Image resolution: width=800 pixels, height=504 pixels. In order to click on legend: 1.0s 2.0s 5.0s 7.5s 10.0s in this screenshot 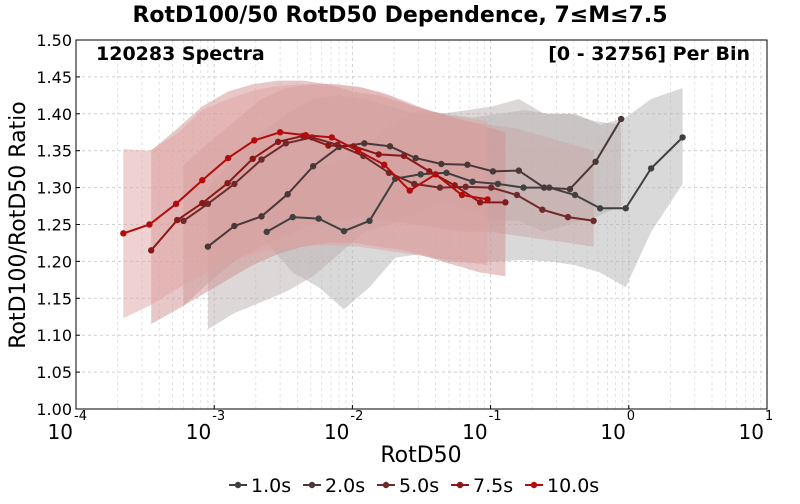, I will do `click(414, 486)`.